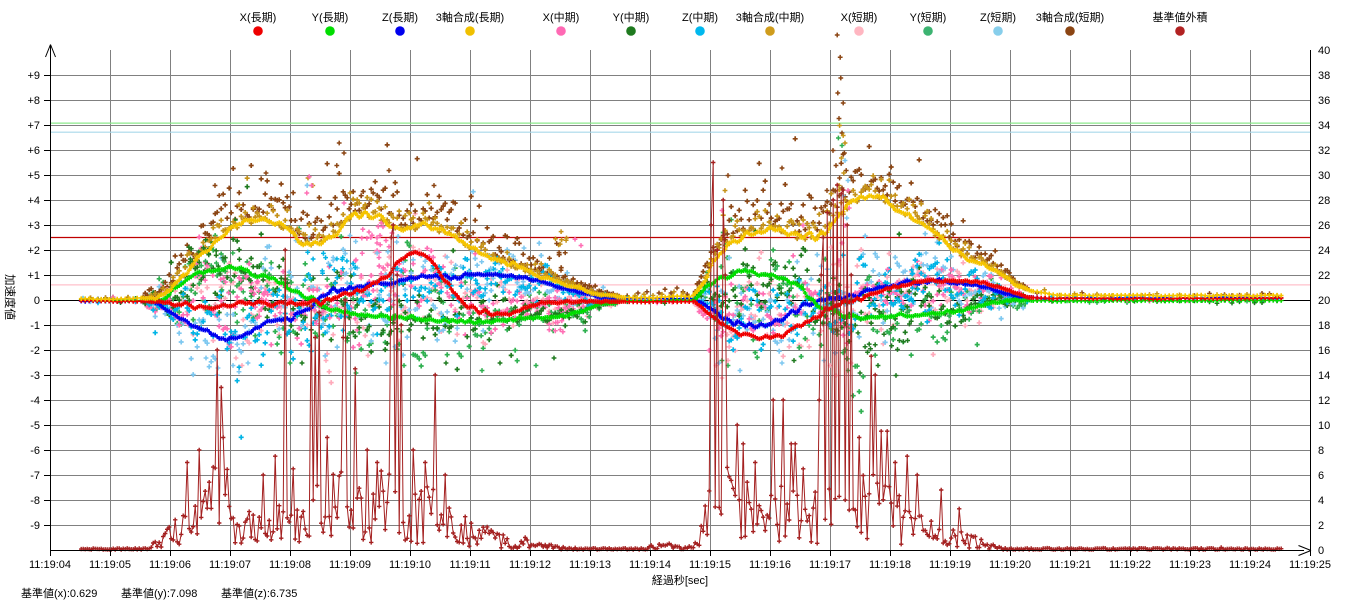 This screenshot has width=1350, height=615. I want to click on svg-text: +6, so click(33, 151).